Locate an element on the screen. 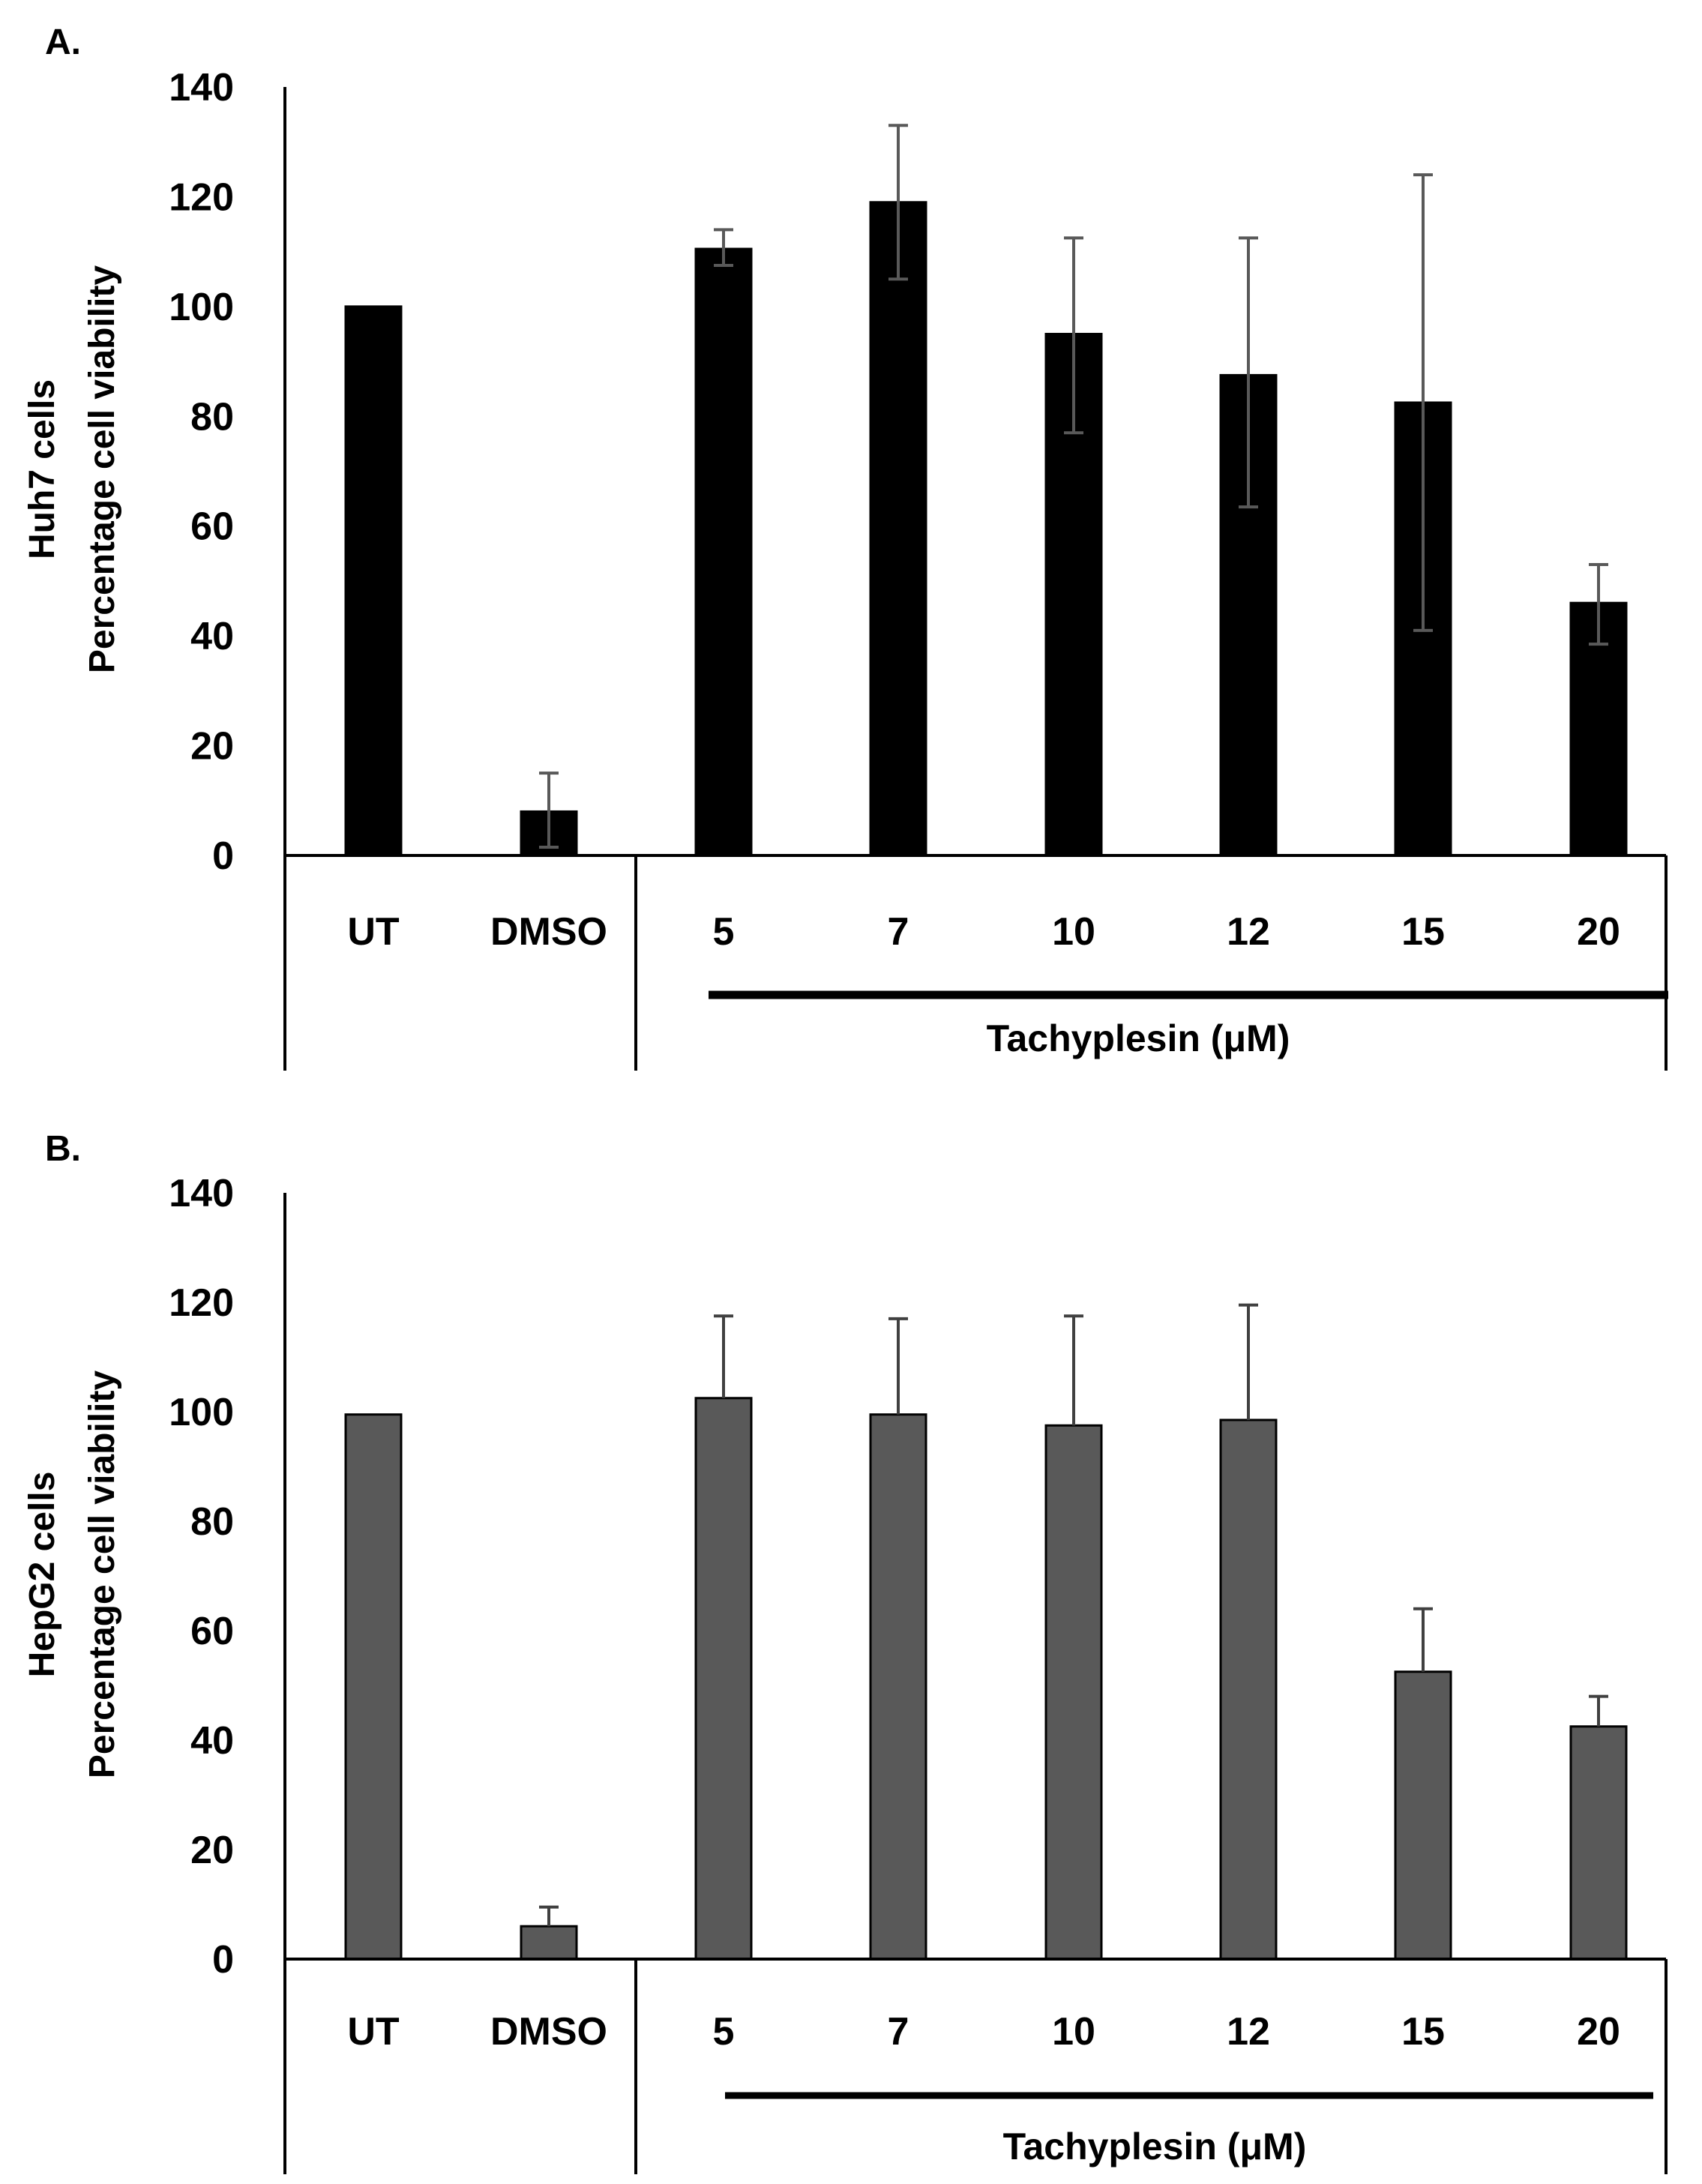  panel-a-y-tick-120: 120 is located at coordinates (201, 197).